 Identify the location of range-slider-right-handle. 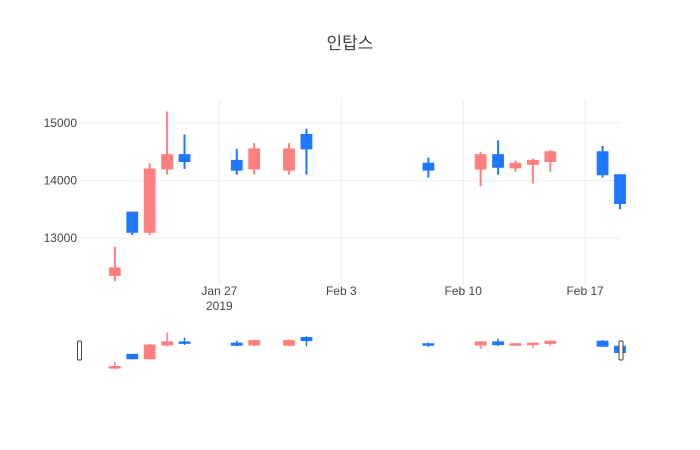
(621, 350).